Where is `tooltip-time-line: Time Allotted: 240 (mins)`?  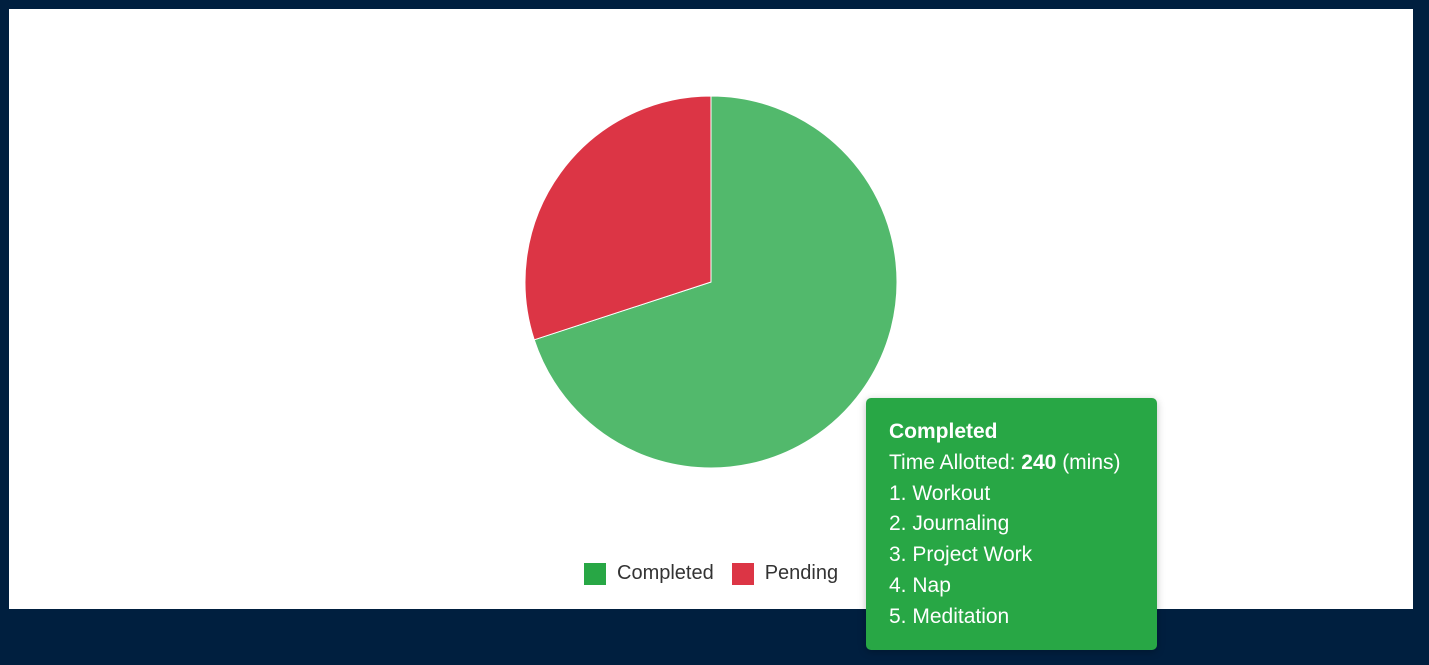 tooltip-time-line: Time Allotted: 240 (mins) is located at coordinates (1011, 463).